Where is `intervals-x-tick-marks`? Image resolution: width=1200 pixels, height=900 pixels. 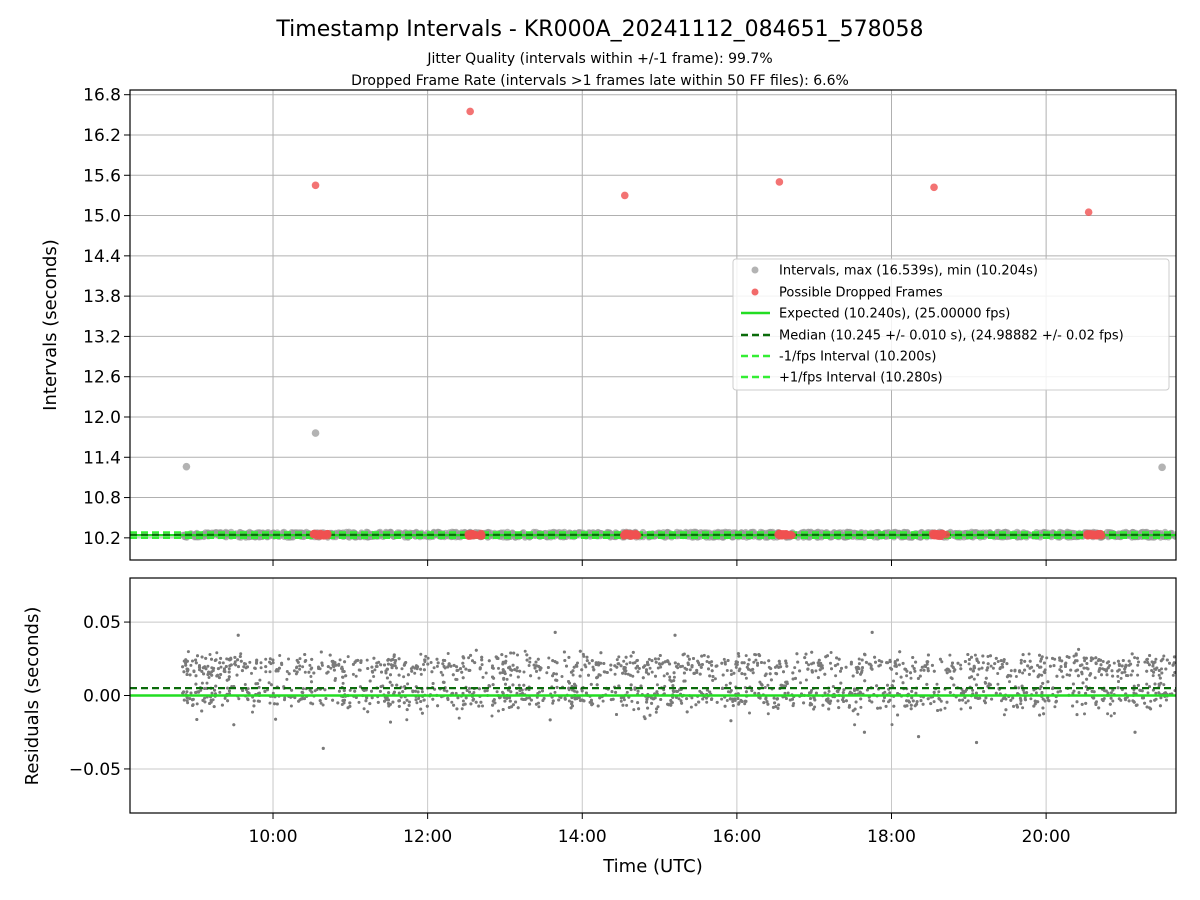 intervals-x-tick-marks is located at coordinates (659, 563).